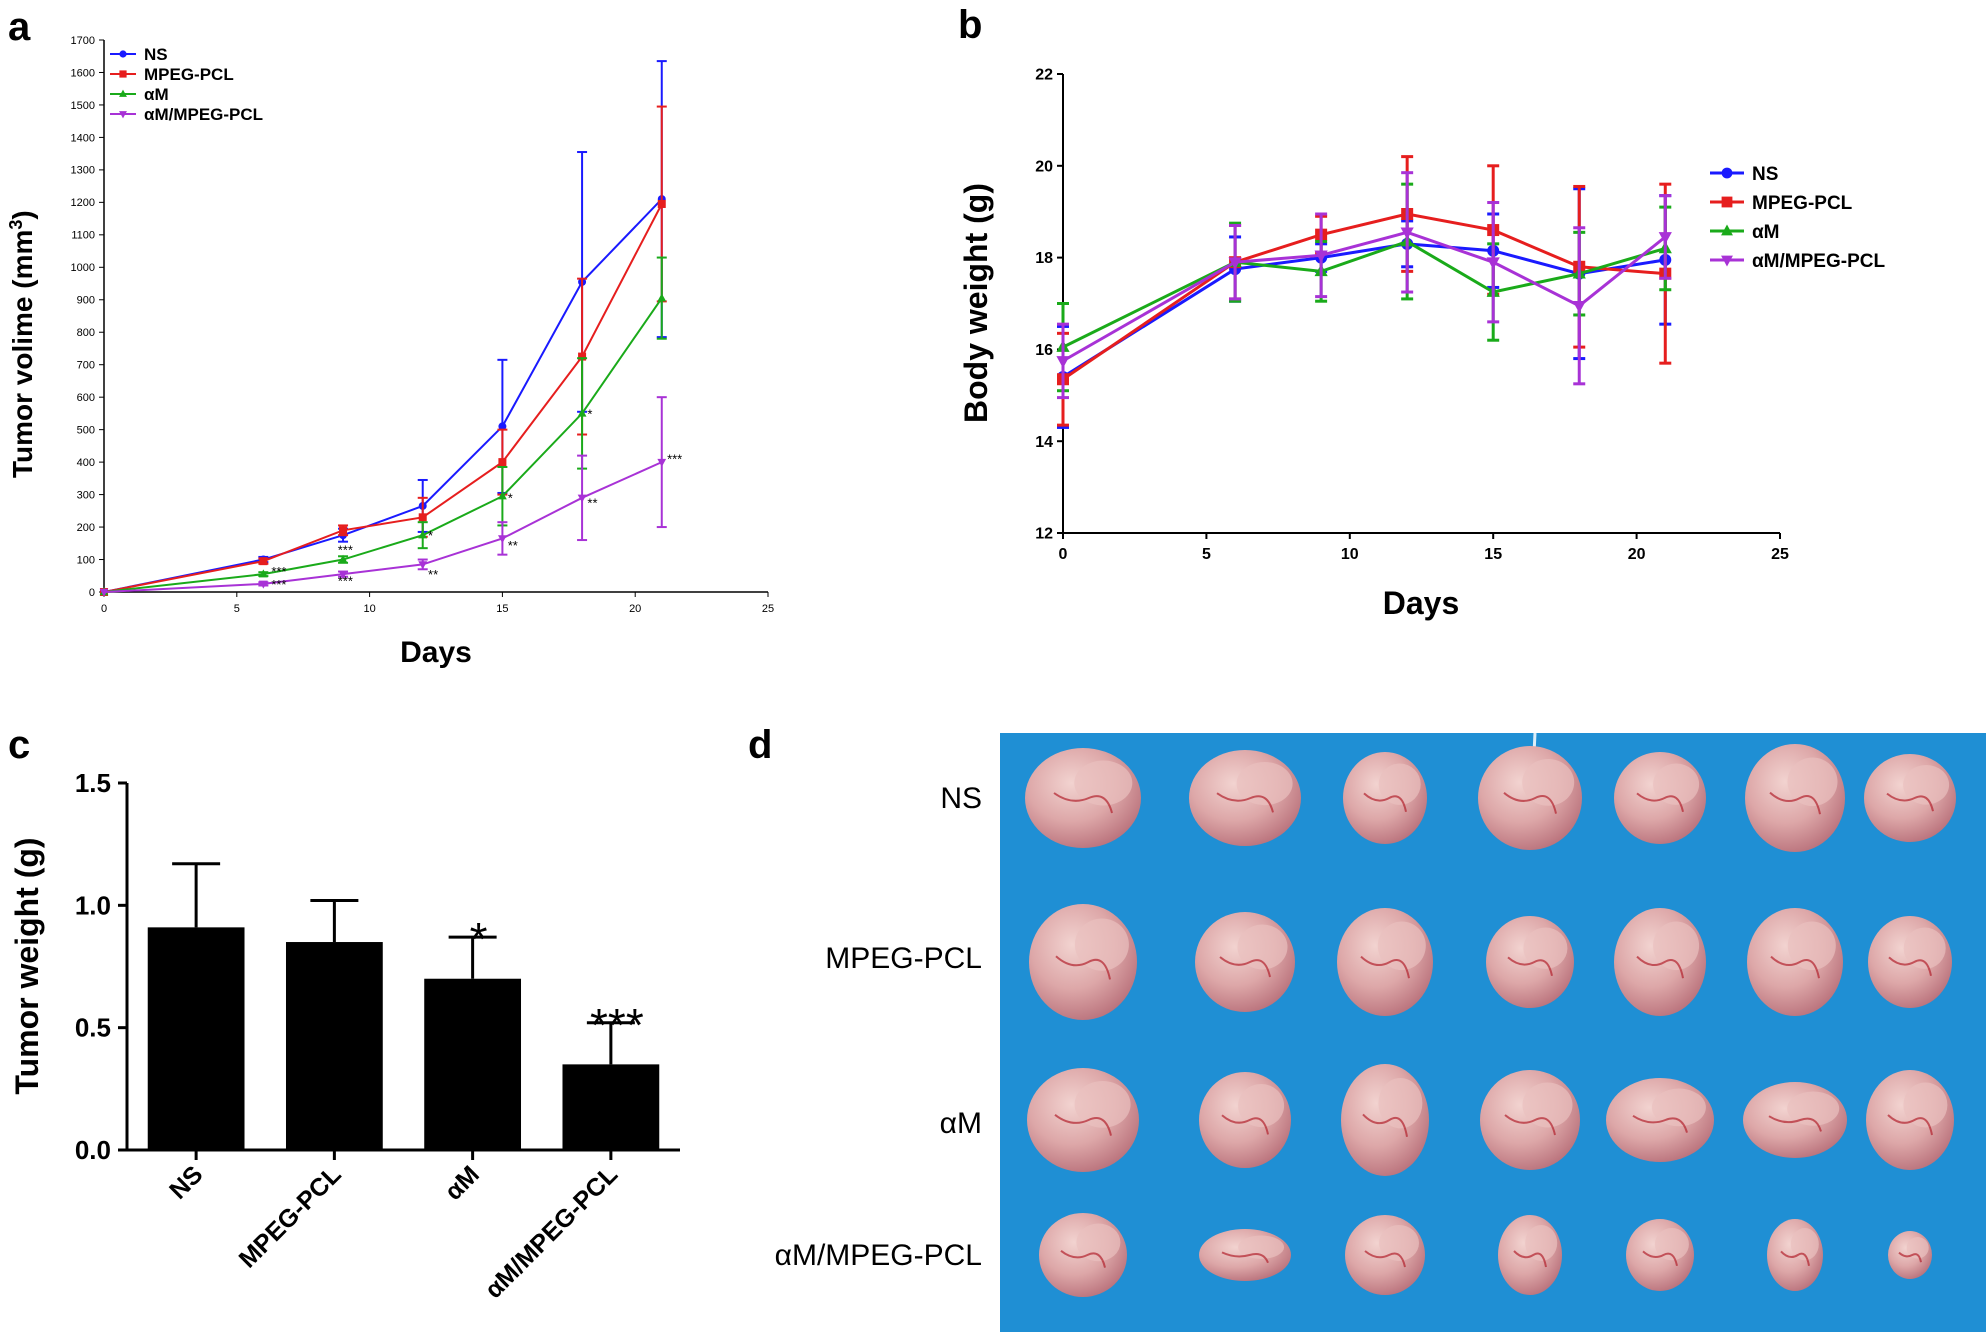  What do you see at coordinates (617, 1025) in the screenshot?
I see `bar-significance: ***` at bounding box center [617, 1025].